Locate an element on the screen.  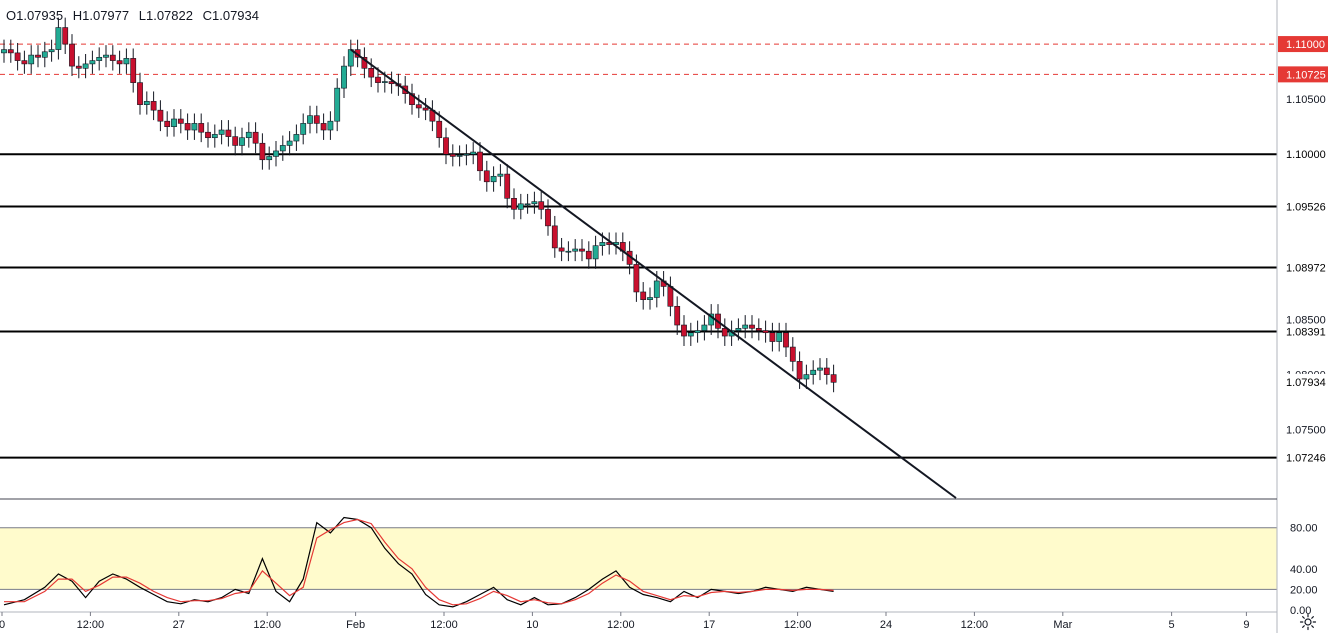
resistance-price-label: 1.11000 is located at coordinates (1305, 45).